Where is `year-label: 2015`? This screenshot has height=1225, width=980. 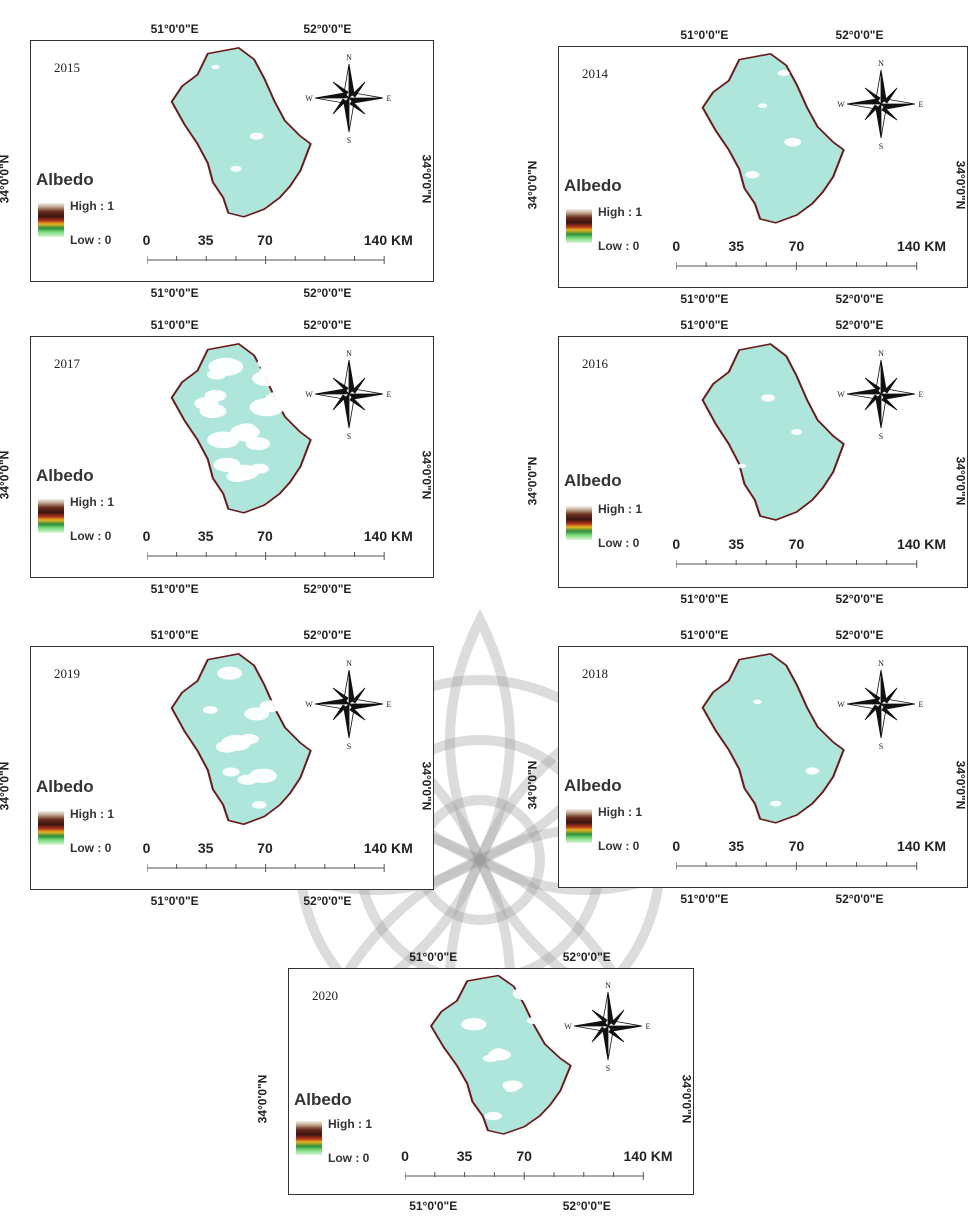
year-label: 2015 is located at coordinates (67, 67).